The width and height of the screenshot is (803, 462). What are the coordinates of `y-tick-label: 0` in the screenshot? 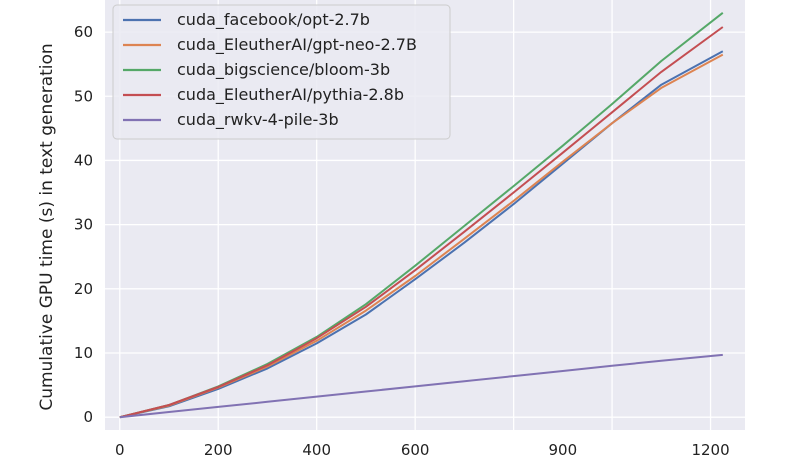 It's located at (88, 417).